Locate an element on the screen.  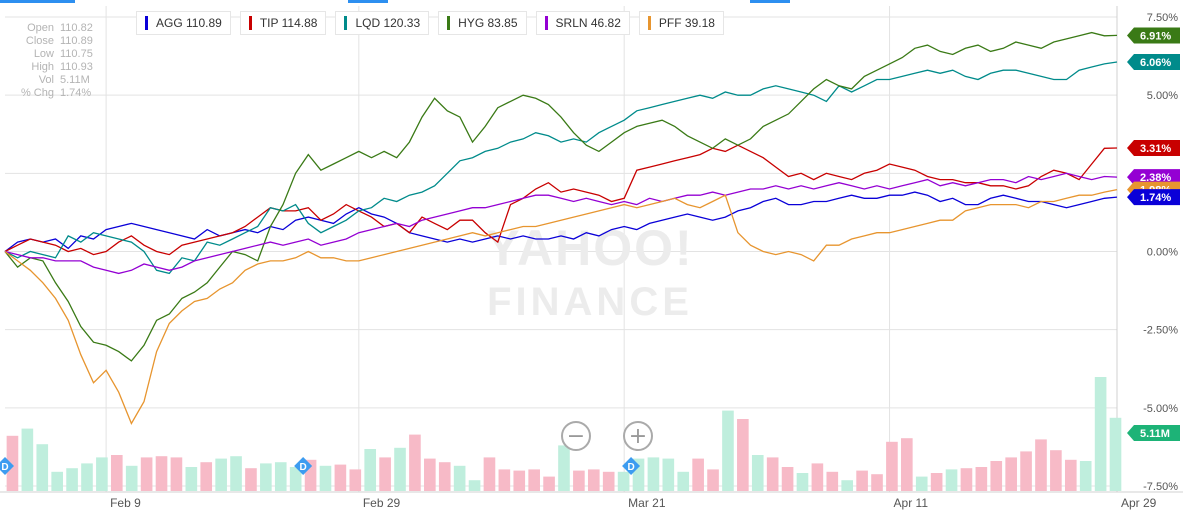
zoom-in-button: + is located at coordinates (638, 436).